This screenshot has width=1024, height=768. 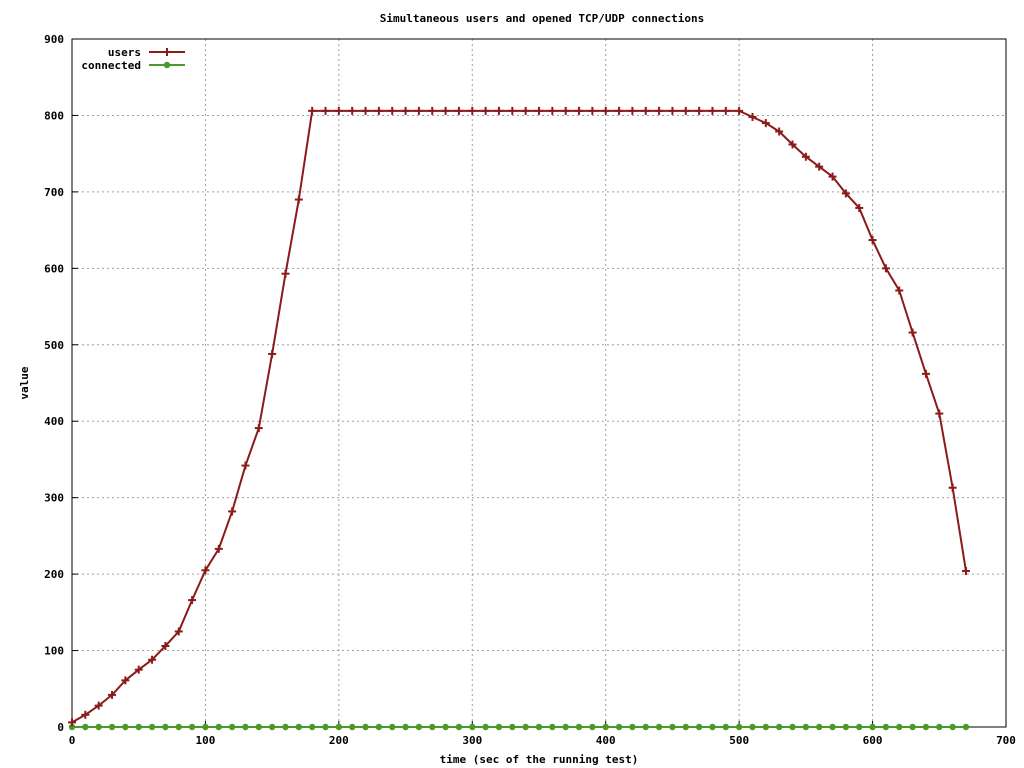 I want to click on y-tick-label: 900, so click(x=54, y=39).